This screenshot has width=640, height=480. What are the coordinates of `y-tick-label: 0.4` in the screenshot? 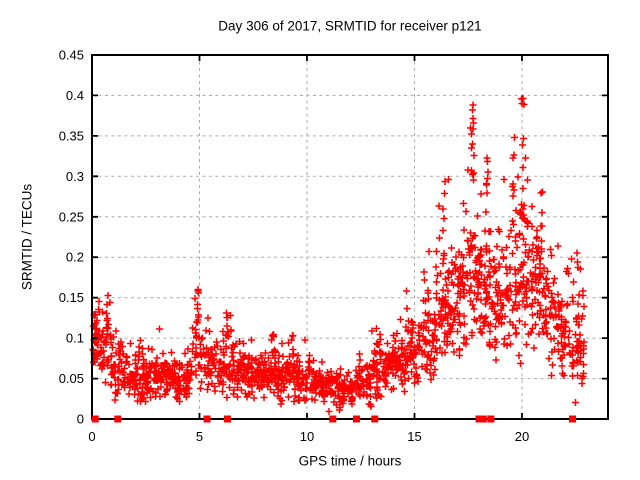 It's located at (75, 95).